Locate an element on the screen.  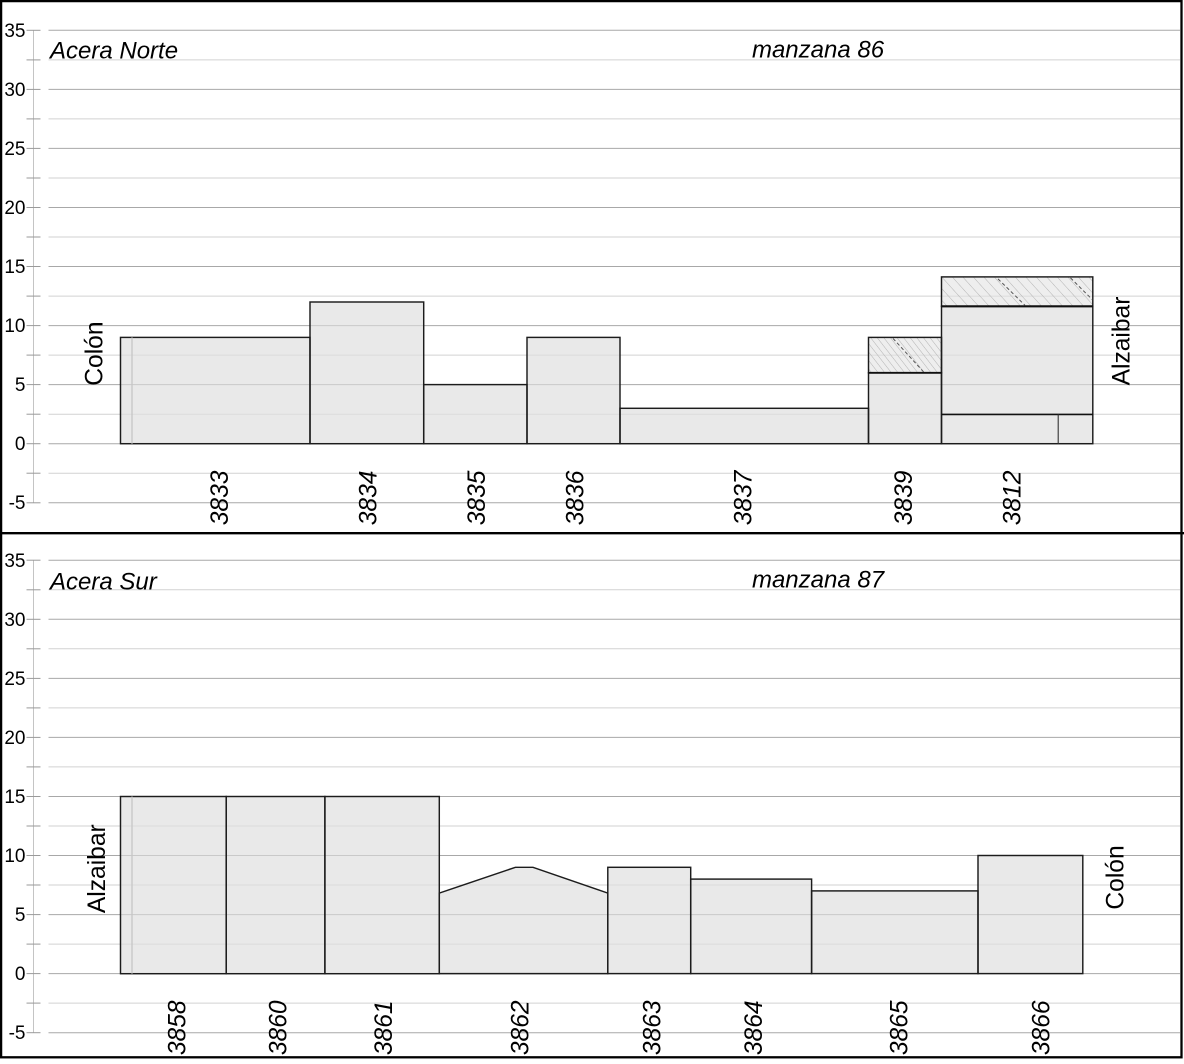
svg-text: 3833 is located at coordinates (220, 497).